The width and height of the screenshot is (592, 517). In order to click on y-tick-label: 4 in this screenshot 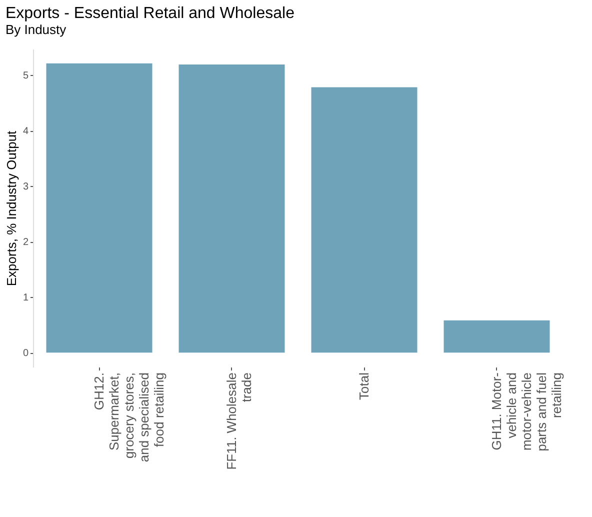, I will do `click(25, 132)`.